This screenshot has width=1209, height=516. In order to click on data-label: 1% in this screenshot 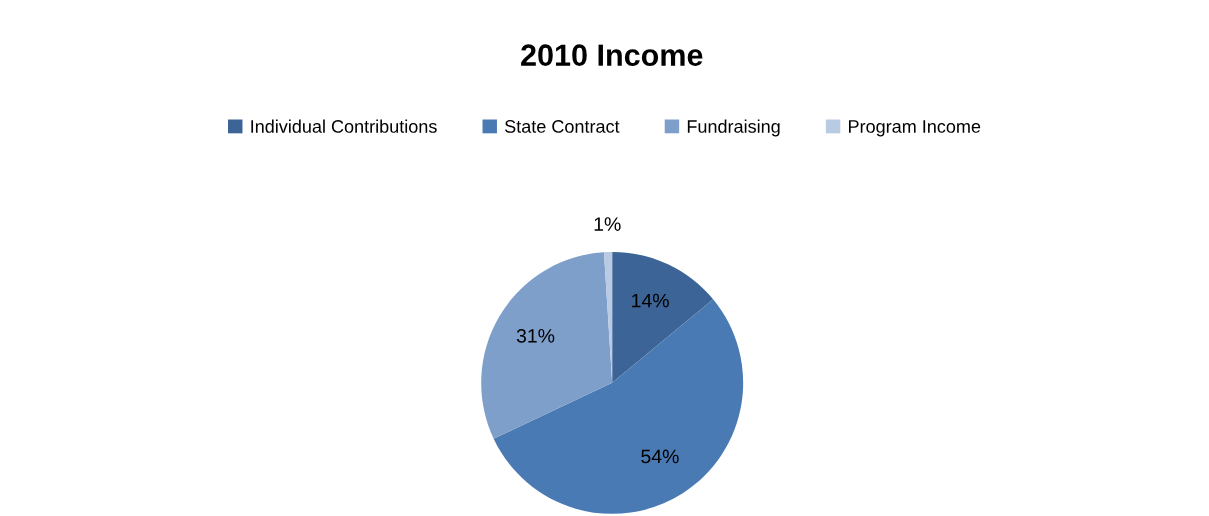, I will do `click(607, 224)`.